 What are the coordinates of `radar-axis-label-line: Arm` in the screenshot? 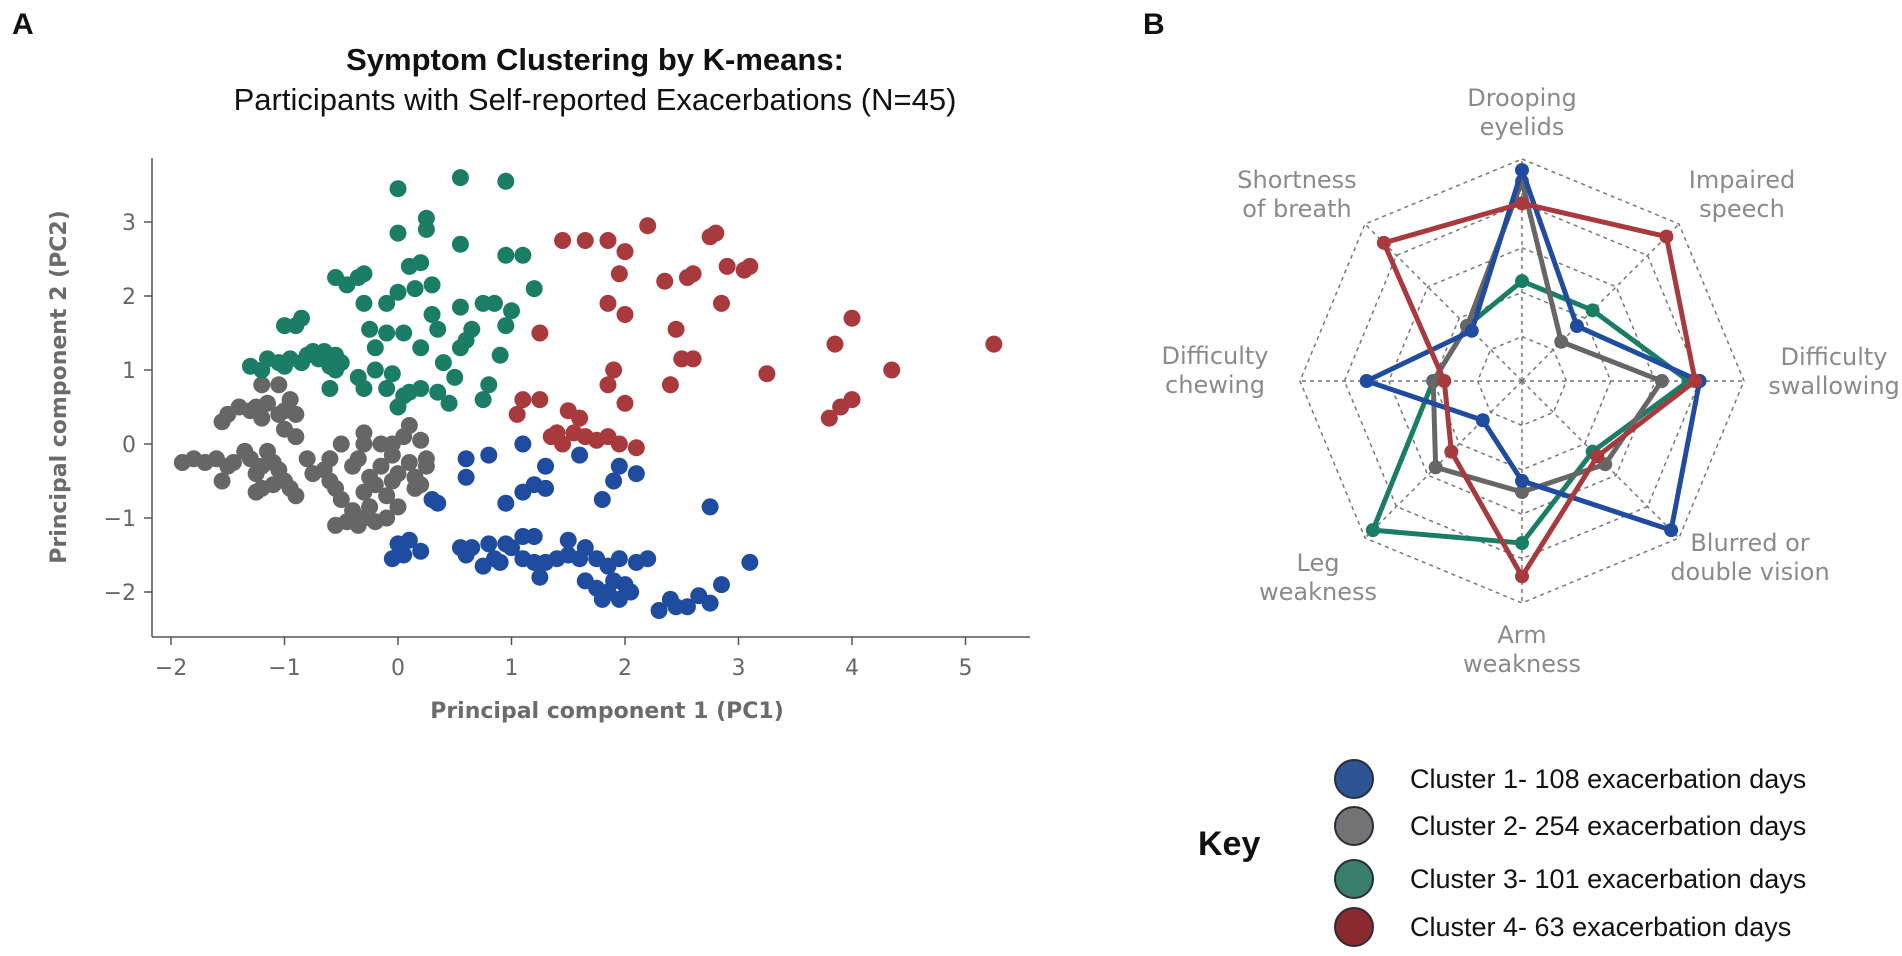 It's located at (1521, 635).